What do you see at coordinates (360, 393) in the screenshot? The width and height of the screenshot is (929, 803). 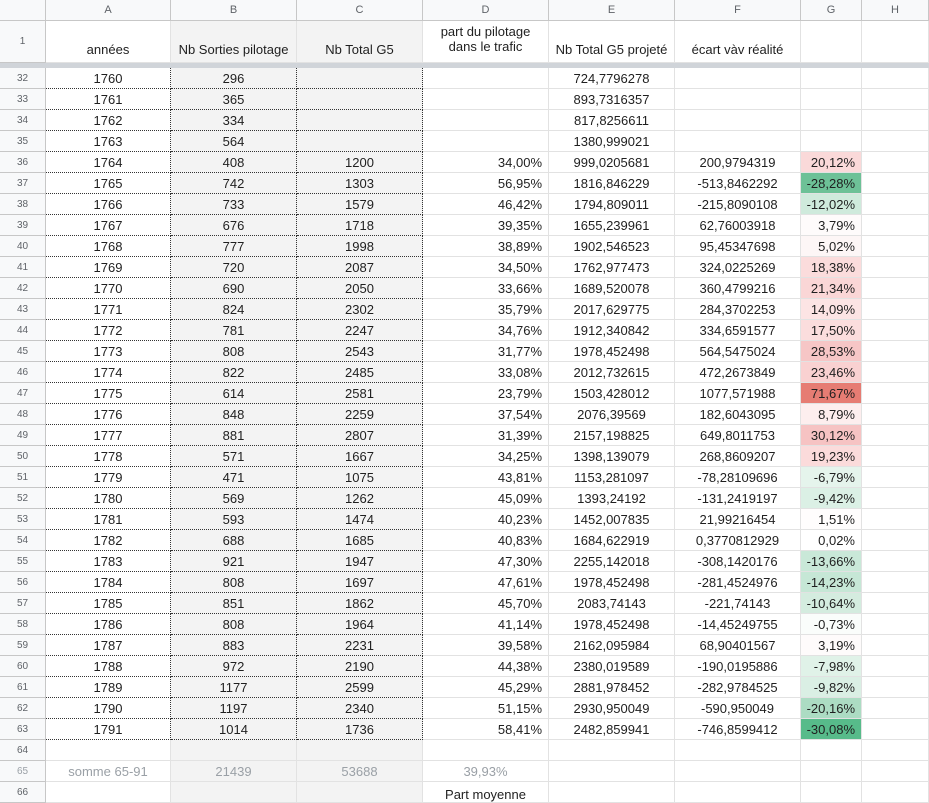 I see `total-g5-cell: 2581` at bounding box center [360, 393].